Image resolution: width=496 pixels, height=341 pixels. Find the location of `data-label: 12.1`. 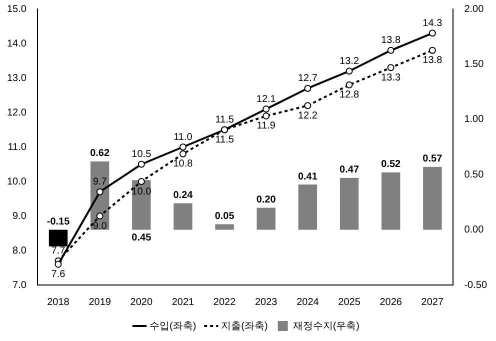

data-label: 12.1 is located at coordinates (266, 99).